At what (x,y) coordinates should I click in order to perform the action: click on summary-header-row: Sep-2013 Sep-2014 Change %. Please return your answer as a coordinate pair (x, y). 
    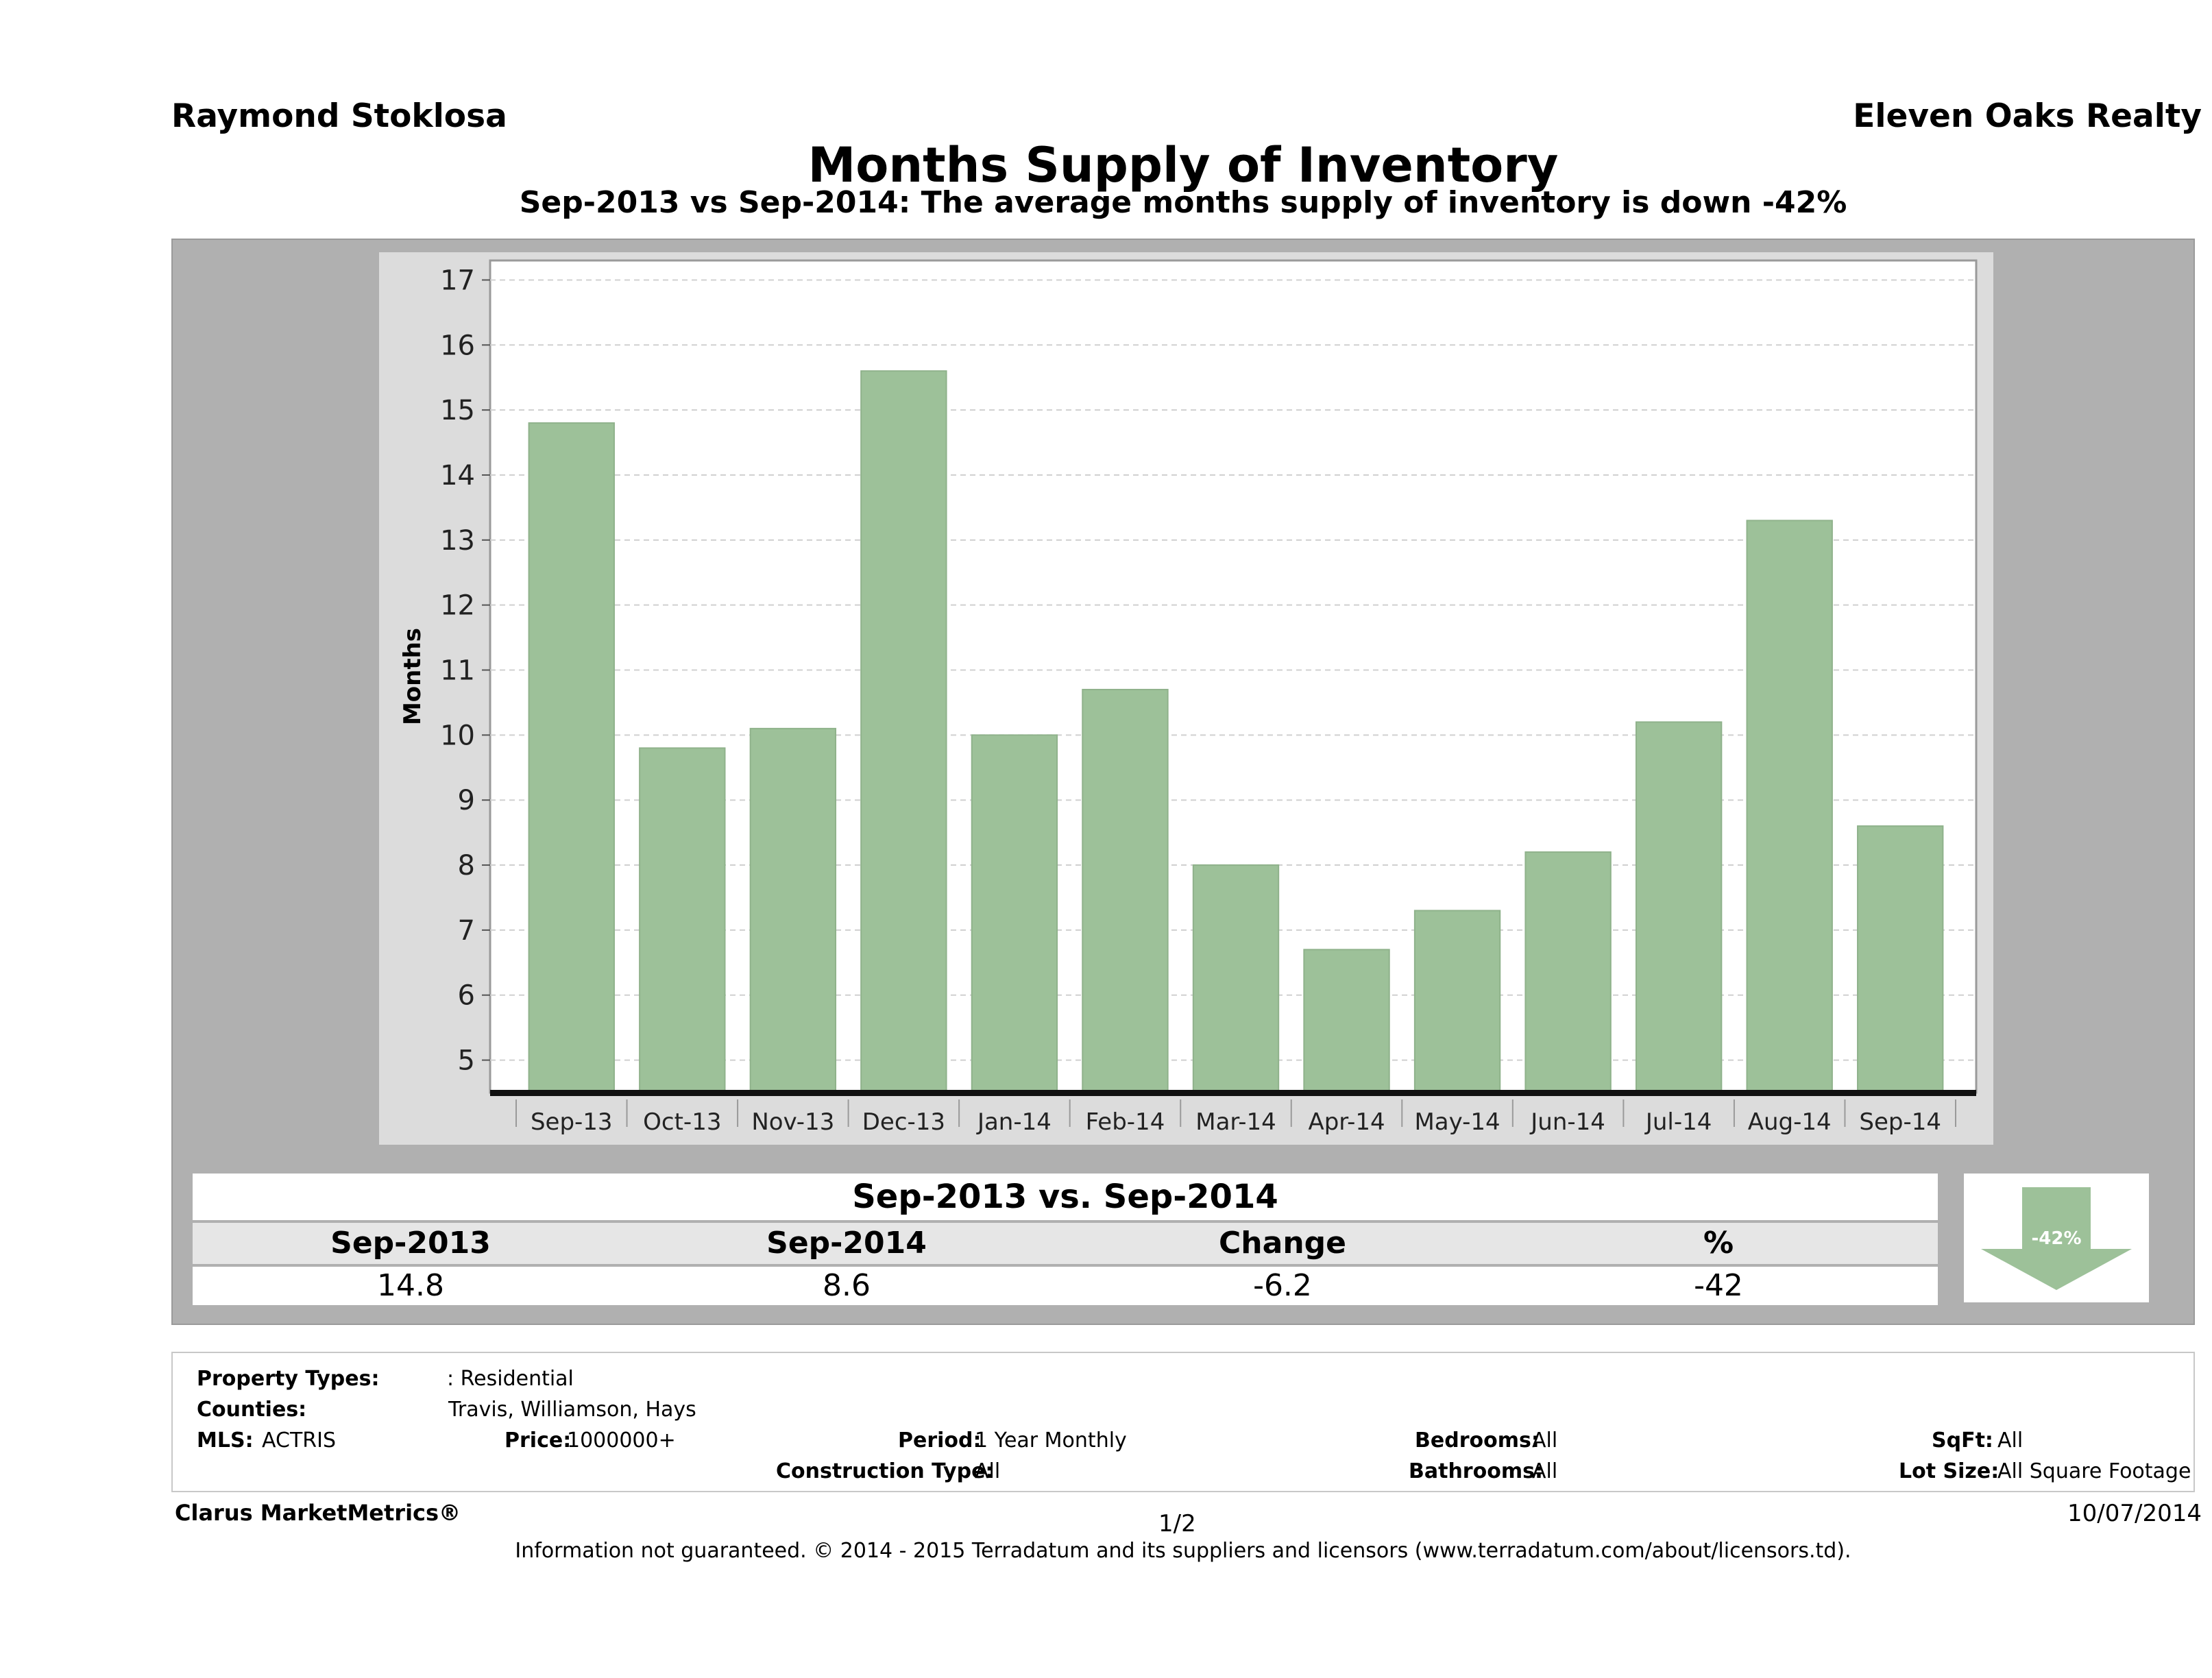
    Looking at the image, I should click on (1065, 1243).